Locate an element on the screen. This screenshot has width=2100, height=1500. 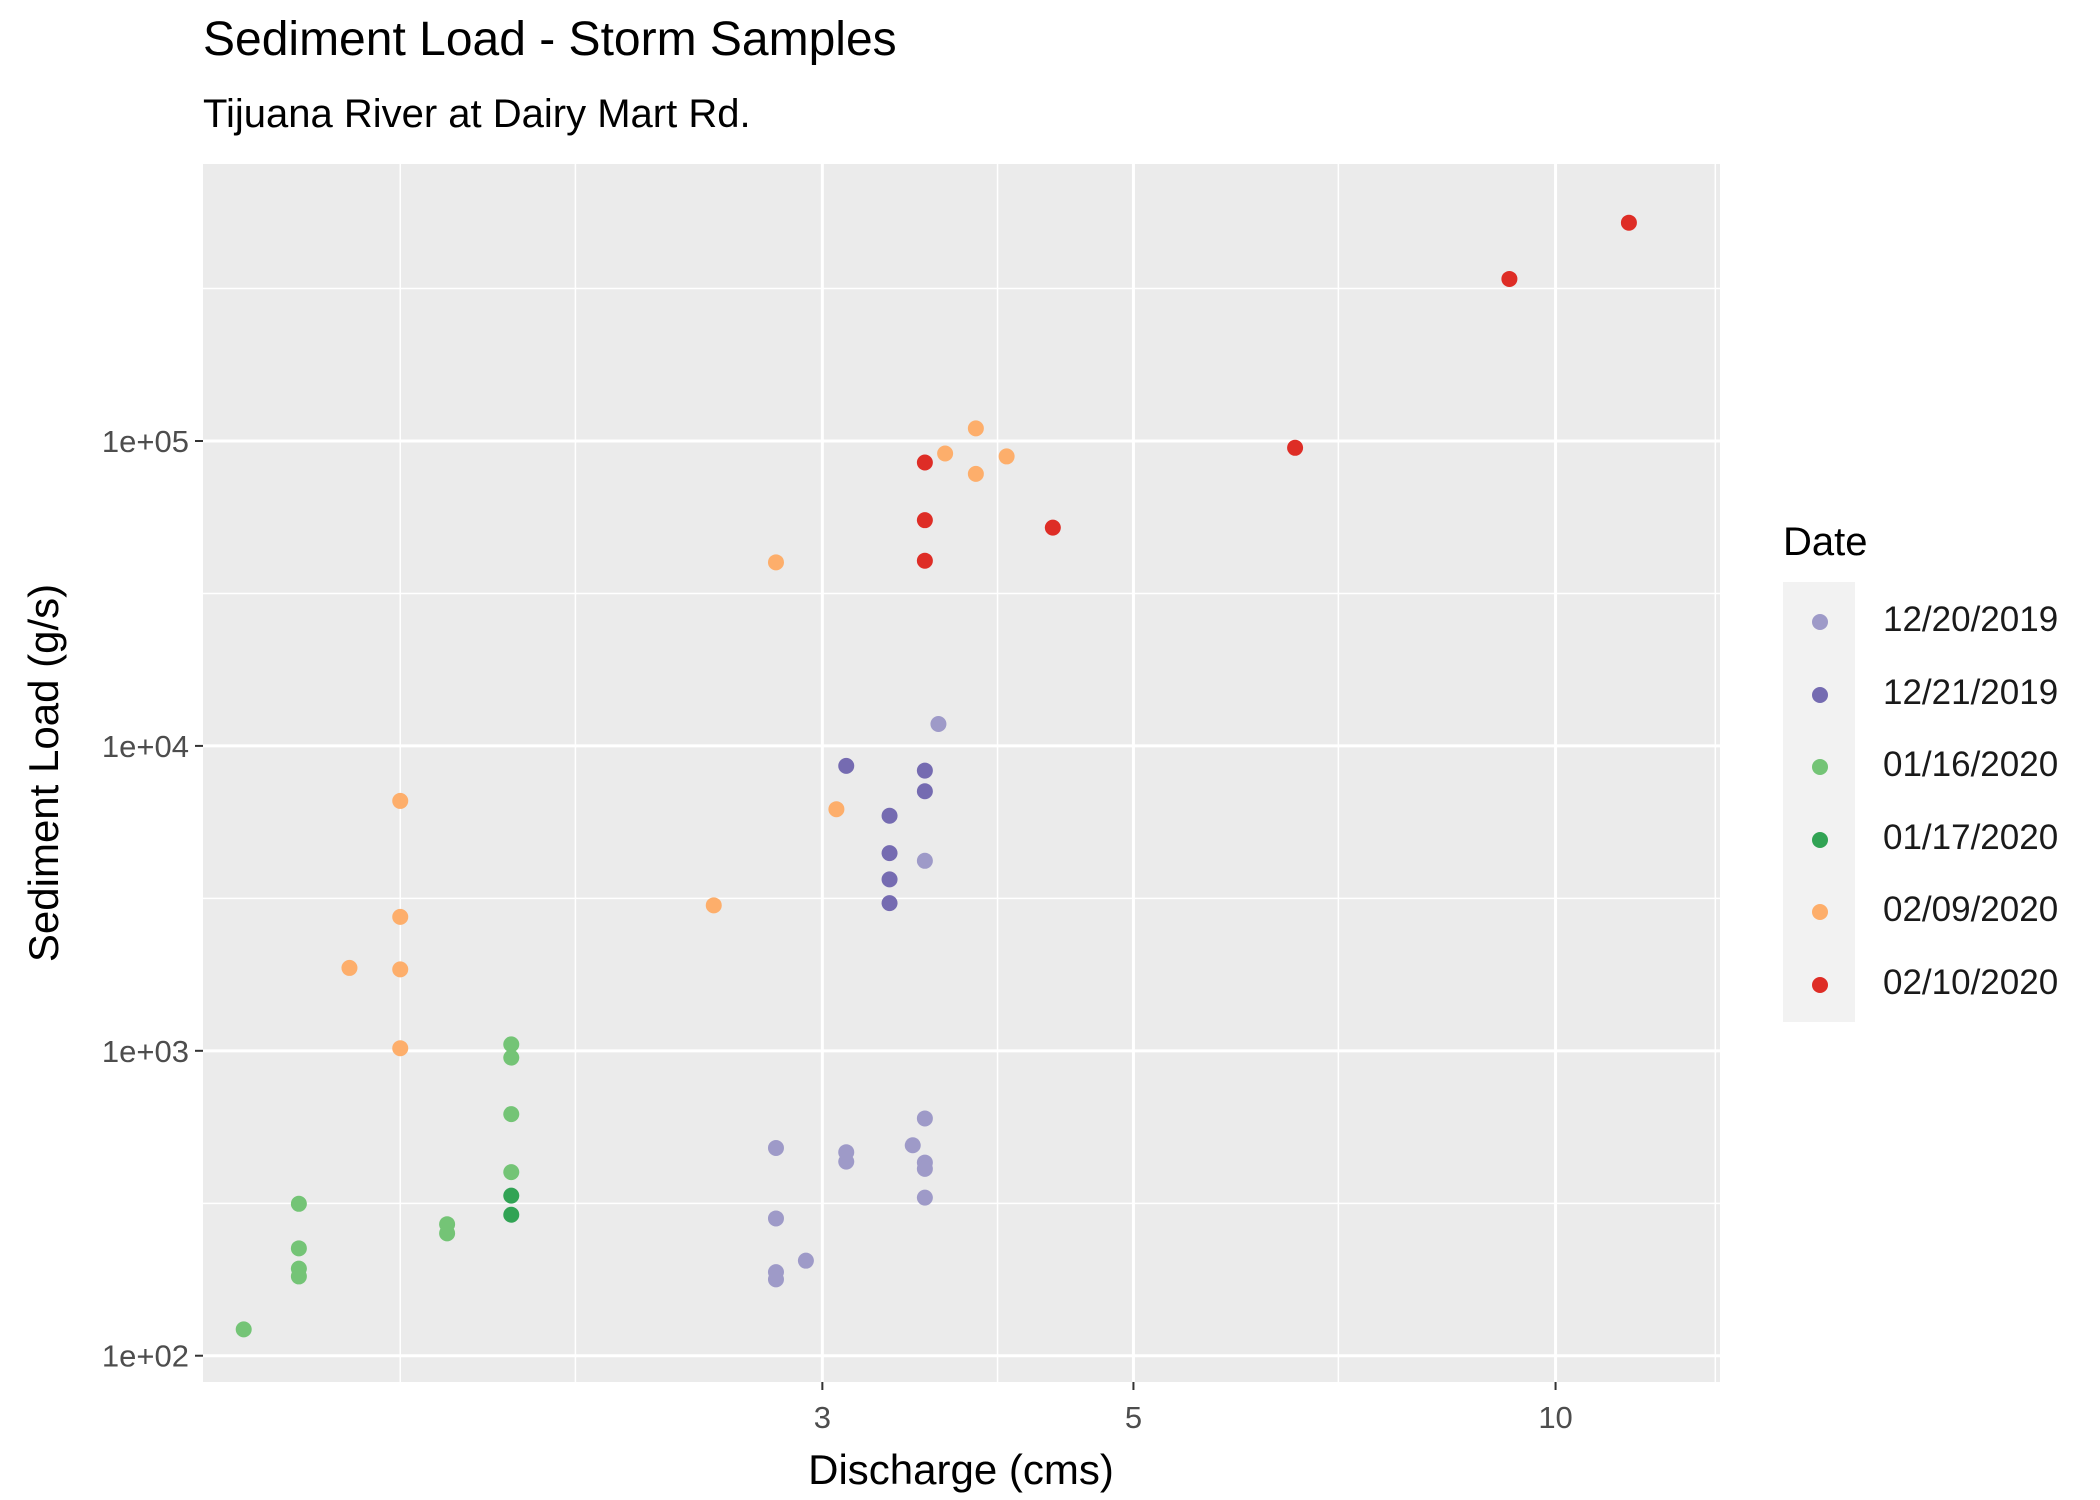
legend-item: 02/10/2020 is located at coordinates (1941, 985).